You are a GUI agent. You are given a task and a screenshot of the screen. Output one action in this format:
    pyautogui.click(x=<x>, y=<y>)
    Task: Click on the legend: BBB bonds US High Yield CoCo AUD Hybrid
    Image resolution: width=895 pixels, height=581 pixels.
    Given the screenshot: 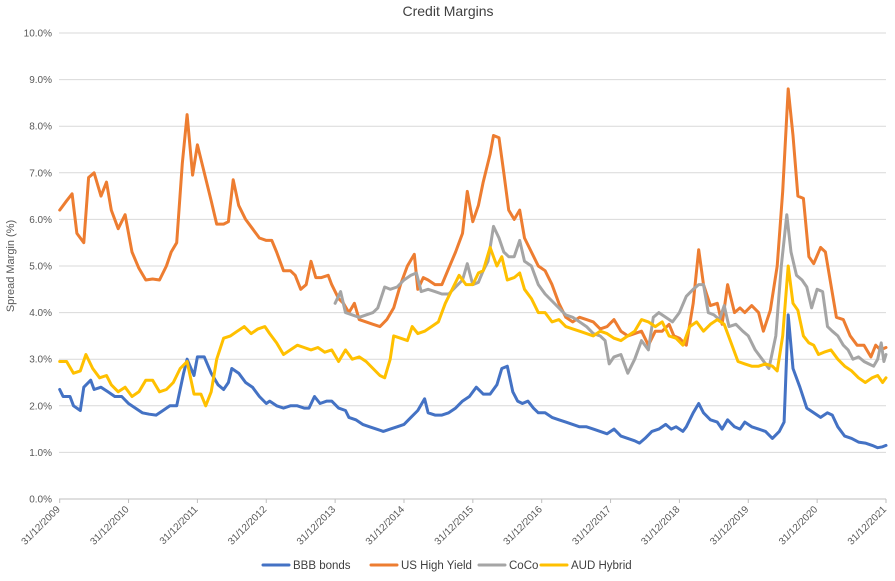 What is the action you would take?
    pyautogui.click(x=446, y=566)
    